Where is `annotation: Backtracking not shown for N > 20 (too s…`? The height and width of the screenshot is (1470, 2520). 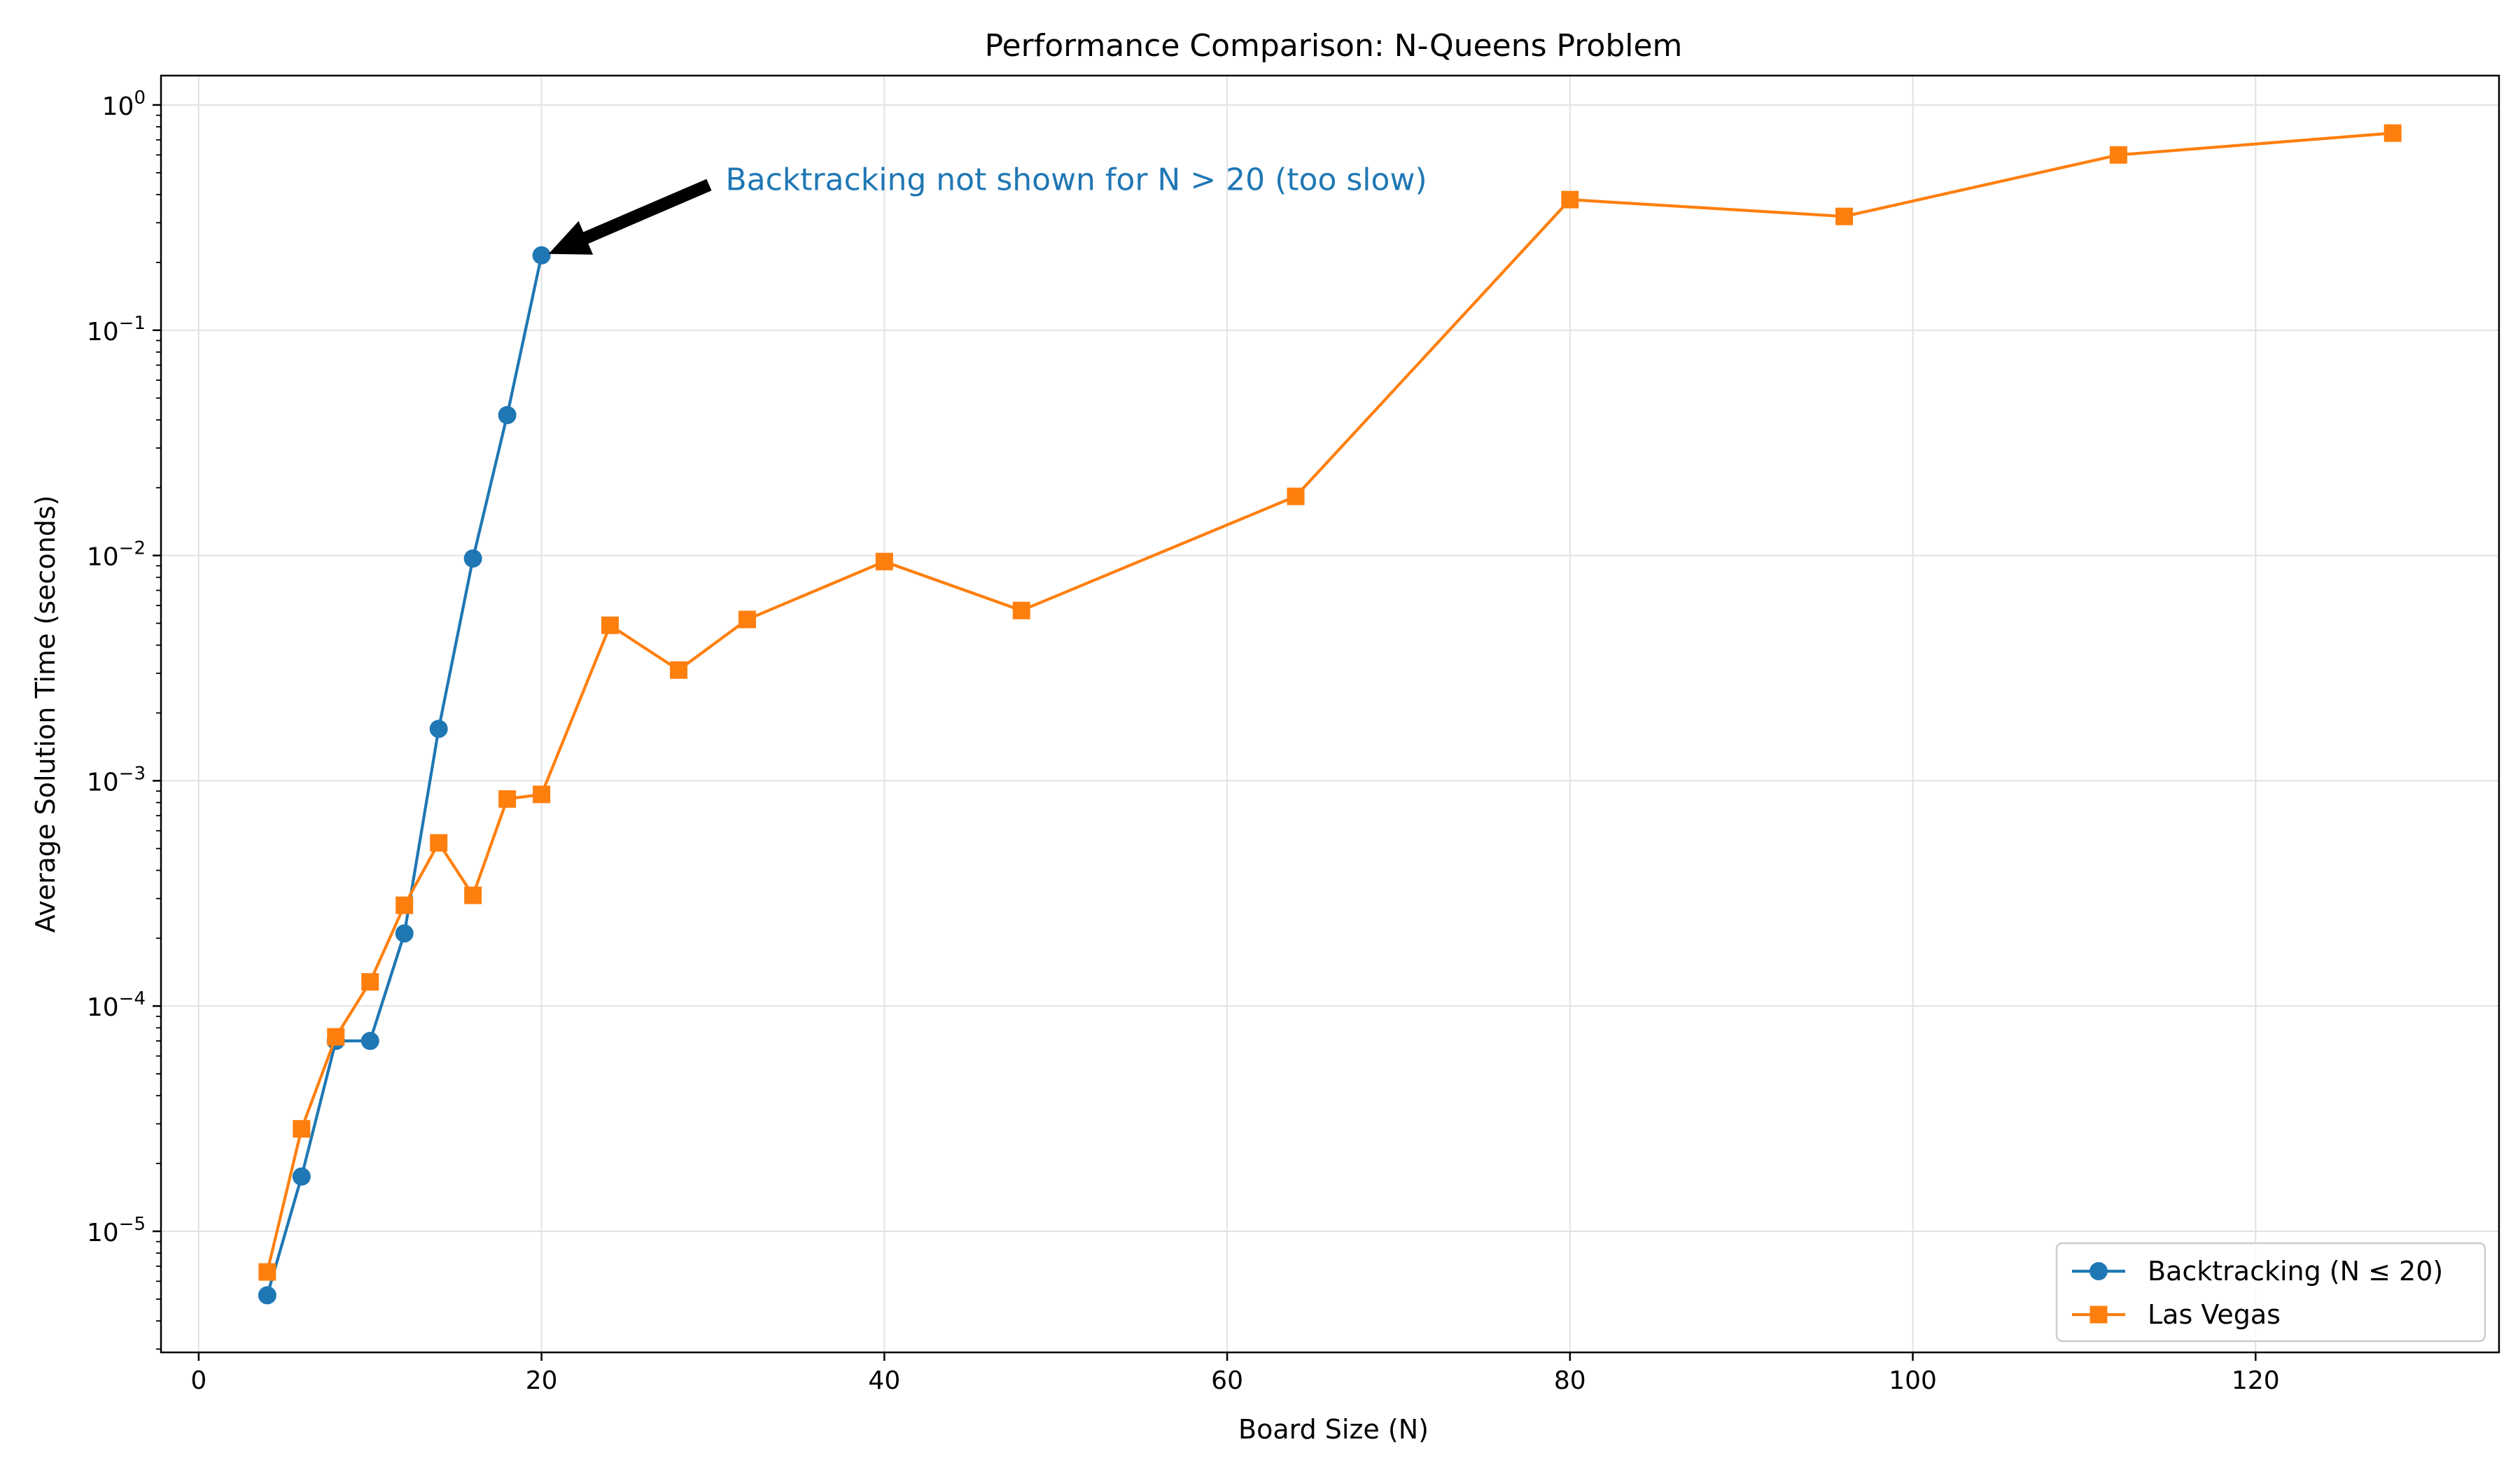
annotation: Backtracking not shown for N > 20 (too s… is located at coordinates (987, 208).